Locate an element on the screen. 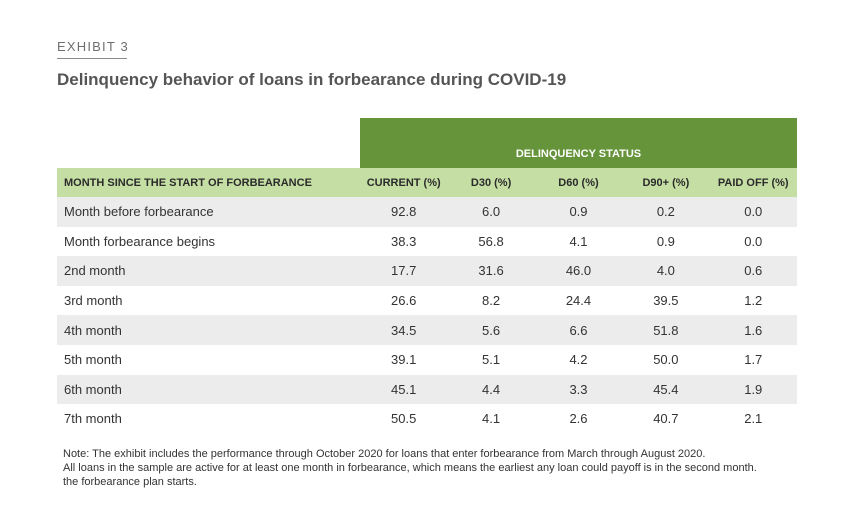  table-cell: 46.0 is located at coordinates (578, 271).